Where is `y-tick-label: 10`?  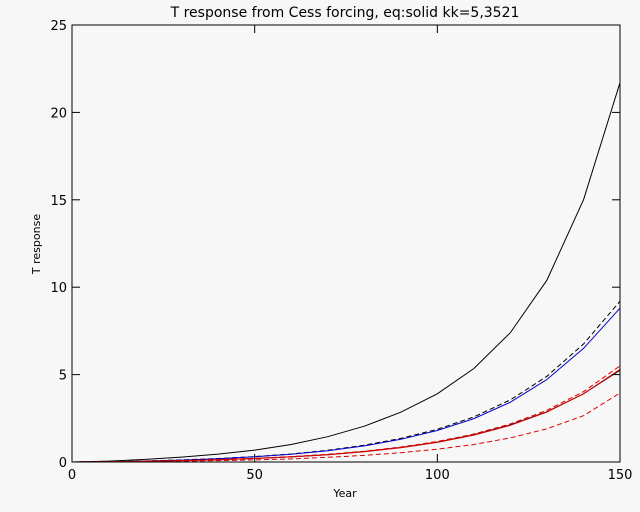 y-tick-label: 10 is located at coordinates (58, 288).